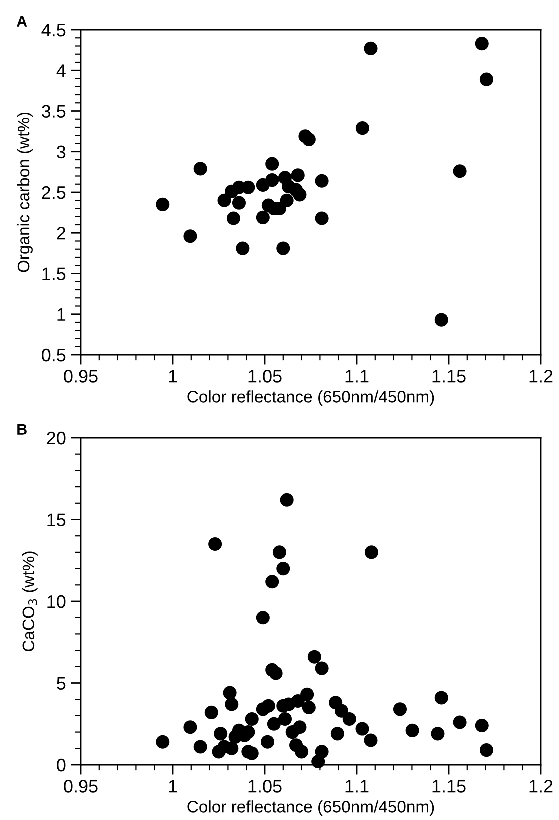 This screenshot has height=820, width=559. Describe the element at coordinates (56, 438) in the screenshot. I see `y-tick-label: 20` at that location.